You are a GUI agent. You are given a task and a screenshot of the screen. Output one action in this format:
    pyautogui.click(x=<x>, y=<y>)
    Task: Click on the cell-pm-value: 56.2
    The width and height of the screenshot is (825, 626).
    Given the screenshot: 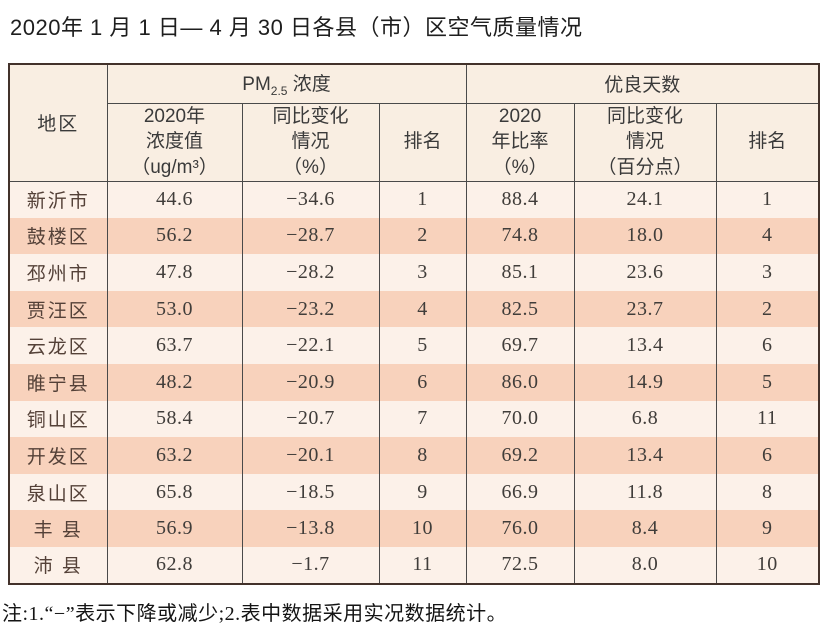 What is the action you would take?
    pyautogui.click(x=174, y=236)
    